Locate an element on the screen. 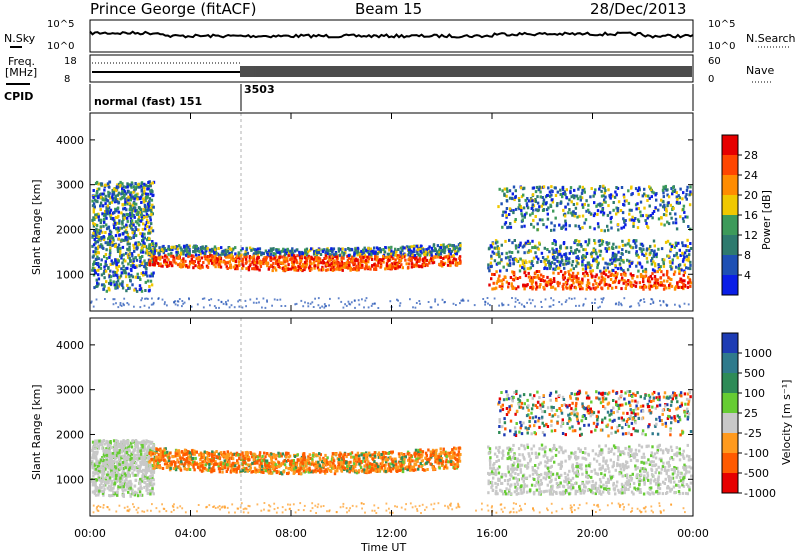 Image resolution: width=800 pixels, height=554 pixels. cpid-mode-text: normal (fast) 151 is located at coordinates (148, 101).